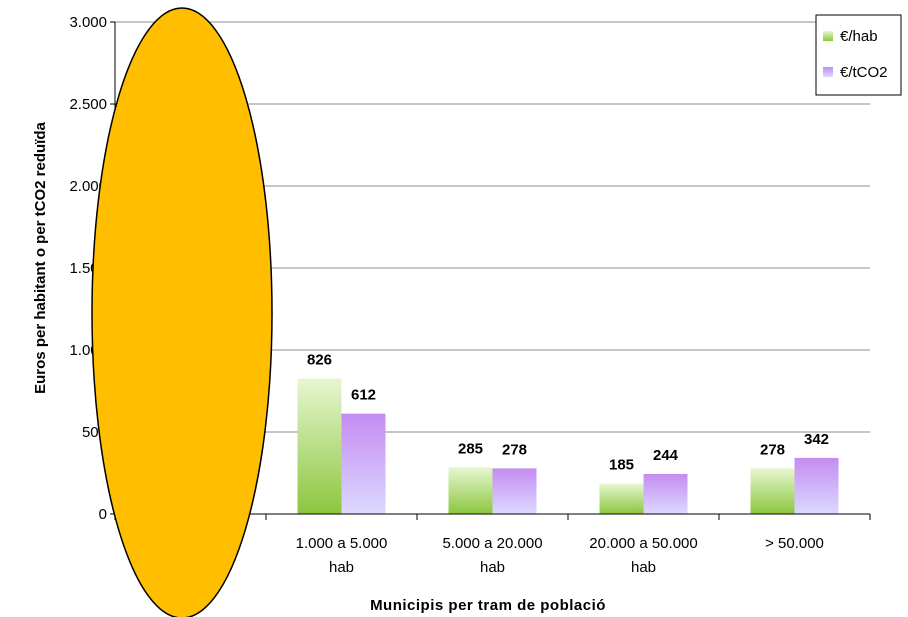 This screenshot has height=617, width=908. Describe the element at coordinates (88, 104) in the screenshot. I see `y-tick-label: 2.500` at that location.